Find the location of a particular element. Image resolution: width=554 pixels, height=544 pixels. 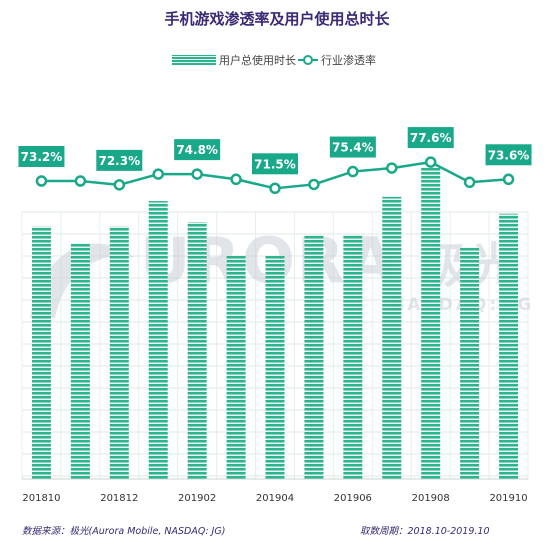

legend-line-marker is located at coordinates (308, 60).